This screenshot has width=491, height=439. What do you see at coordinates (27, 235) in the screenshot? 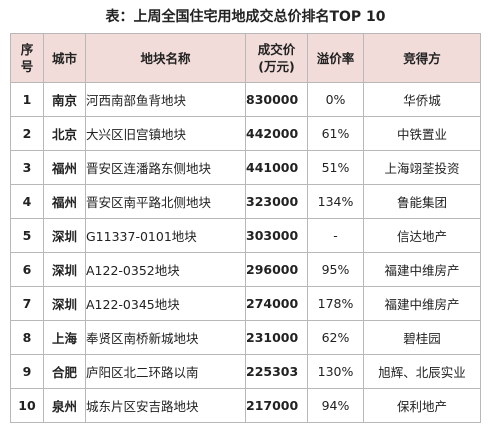
I see `cell-rank: 5` at bounding box center [27, 235].